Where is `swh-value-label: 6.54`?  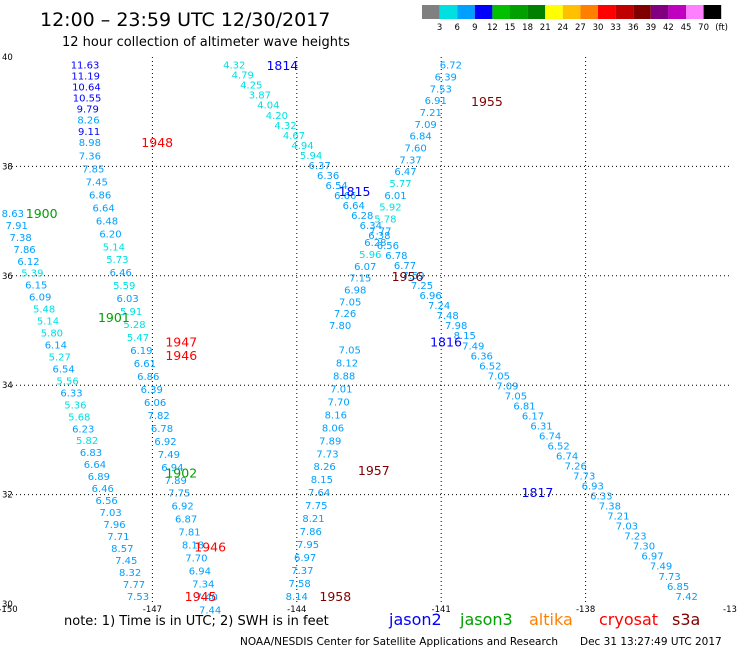
swh-value-label: 6.54 is located at coordinates (64, 369).